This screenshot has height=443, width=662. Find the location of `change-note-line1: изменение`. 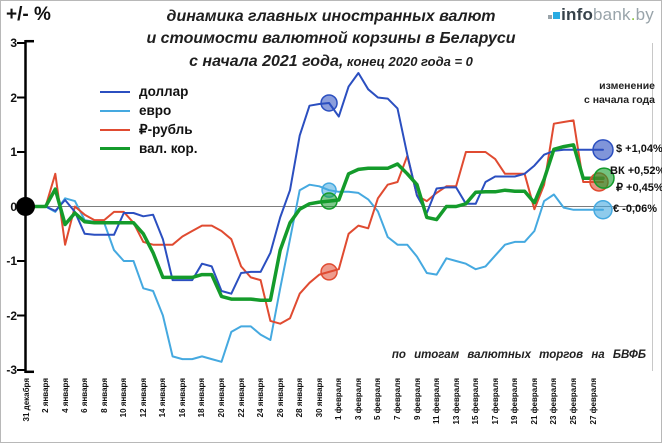

change-note-line1: изменение is located at coordinates (627, 86).